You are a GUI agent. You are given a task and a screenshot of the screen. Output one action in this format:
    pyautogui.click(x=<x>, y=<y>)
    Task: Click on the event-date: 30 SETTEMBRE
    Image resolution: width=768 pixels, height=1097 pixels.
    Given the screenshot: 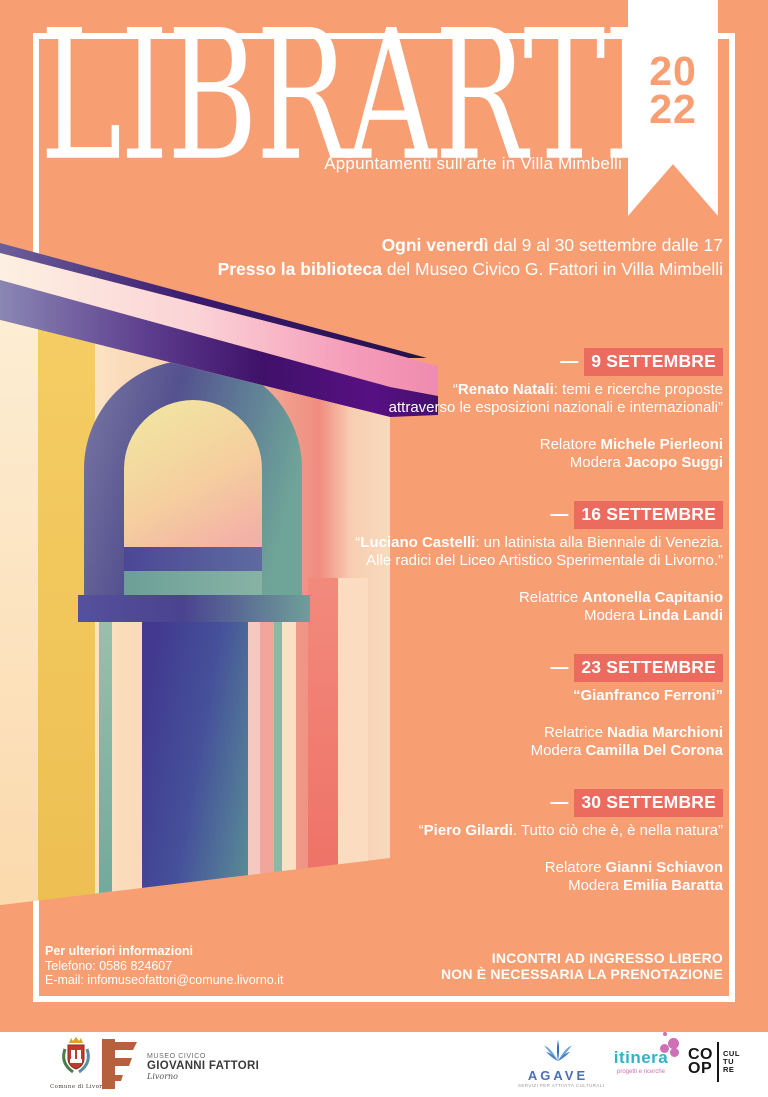 What is the action you would take?
    pyautogui.click(x=648, y=803)
    